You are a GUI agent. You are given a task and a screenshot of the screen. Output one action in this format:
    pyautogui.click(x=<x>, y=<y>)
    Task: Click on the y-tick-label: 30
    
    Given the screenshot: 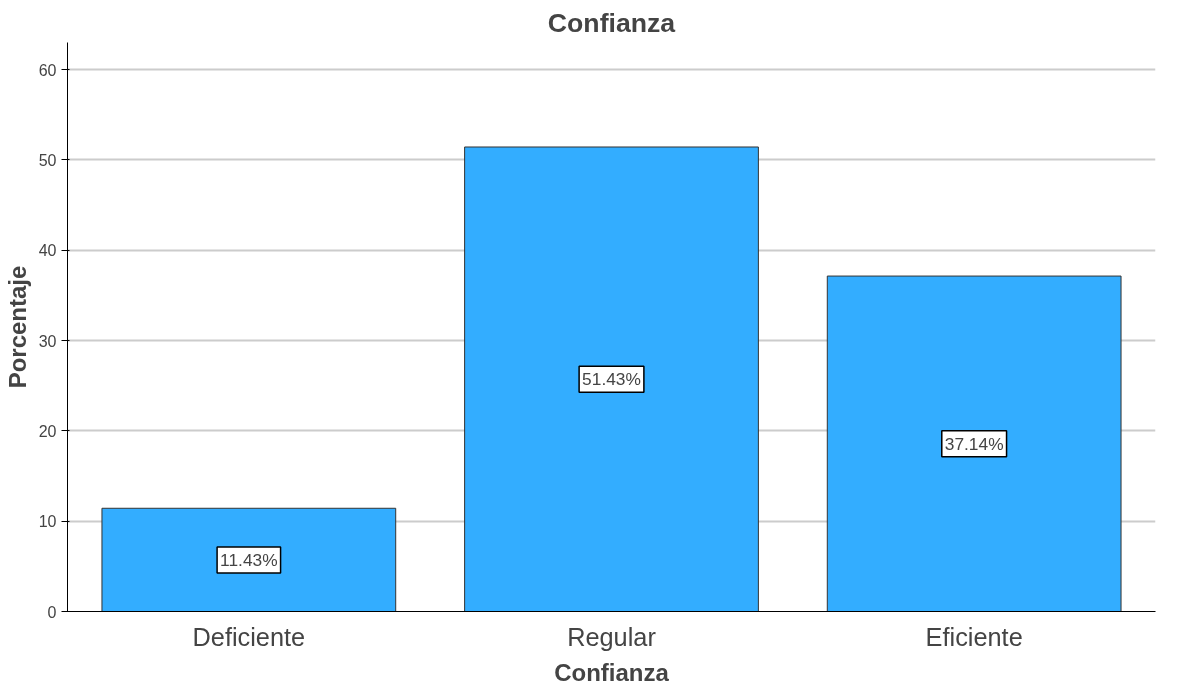 What is the action you would take?
    pyautogui.click(x=47, y=341)
    